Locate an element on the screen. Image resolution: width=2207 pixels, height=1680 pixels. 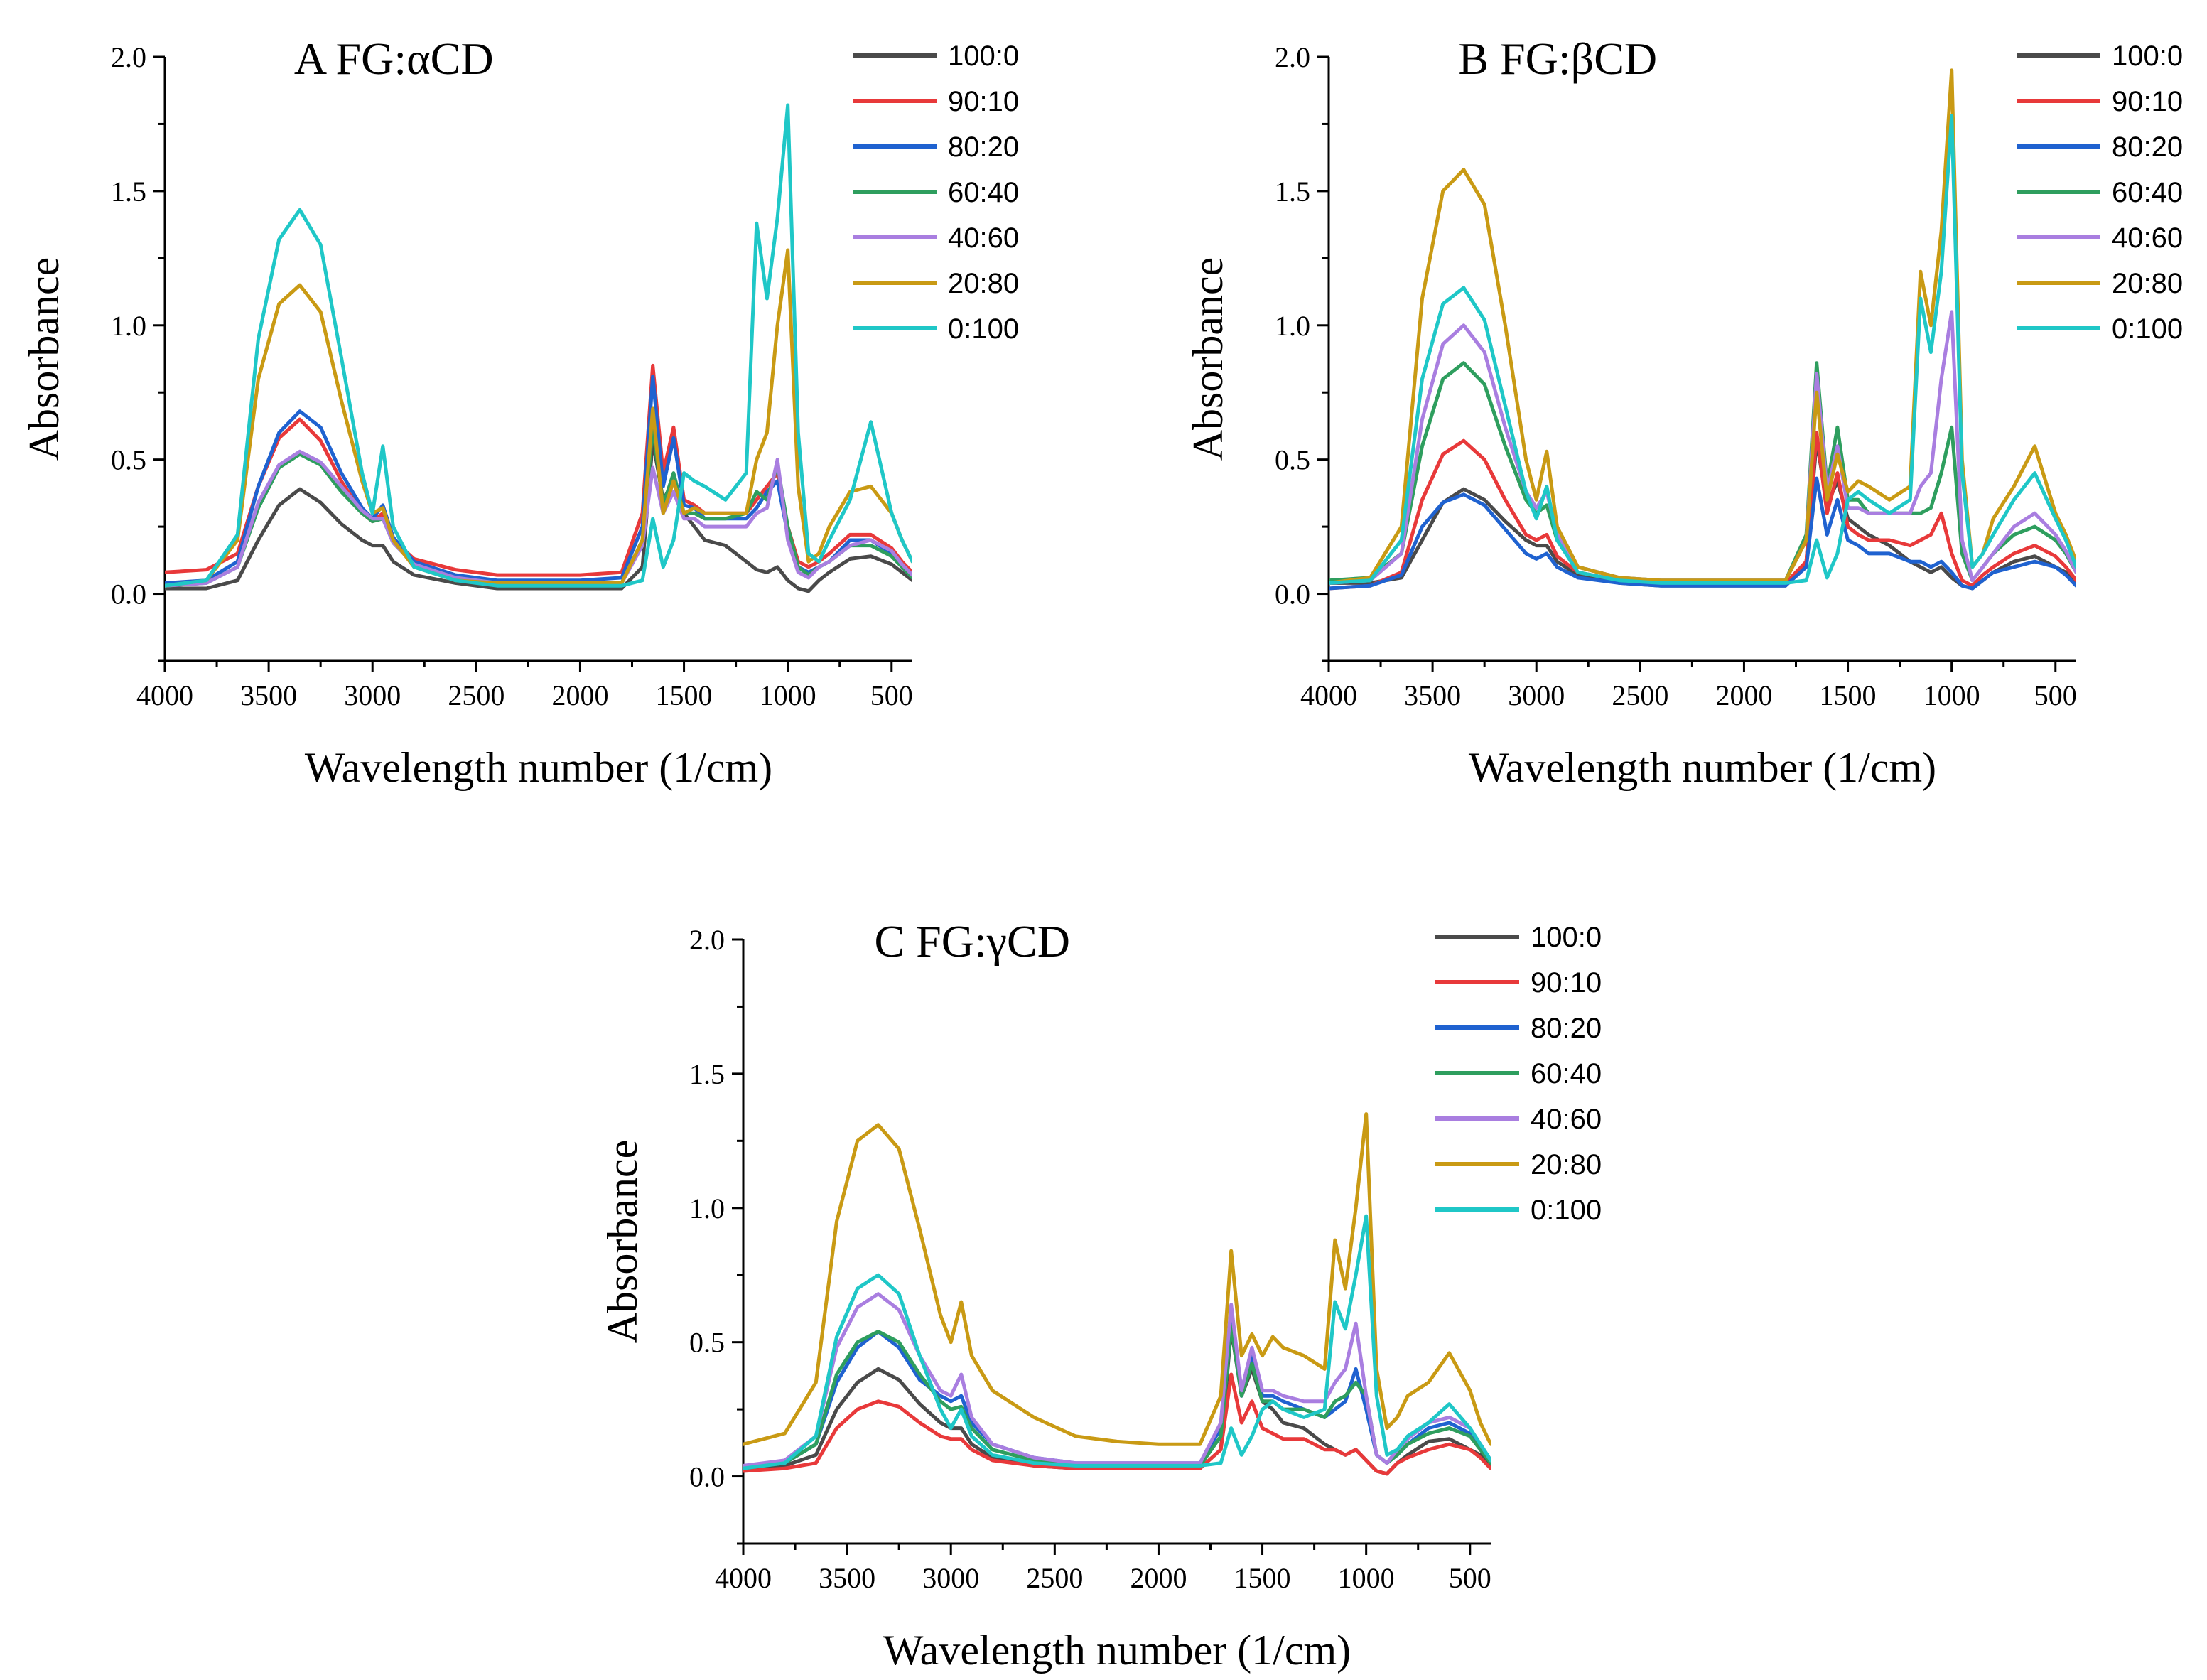
panel-title: A FG:αCD is located at coordinates (394, 59).